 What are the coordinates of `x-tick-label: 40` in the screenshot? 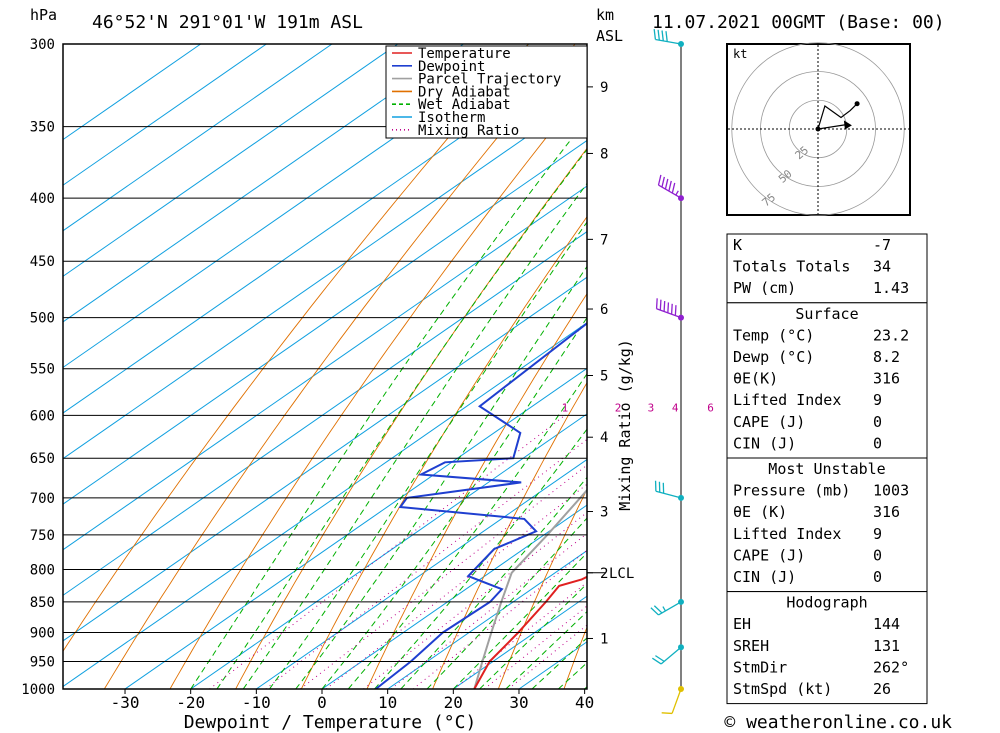 It's located at (584, 702).